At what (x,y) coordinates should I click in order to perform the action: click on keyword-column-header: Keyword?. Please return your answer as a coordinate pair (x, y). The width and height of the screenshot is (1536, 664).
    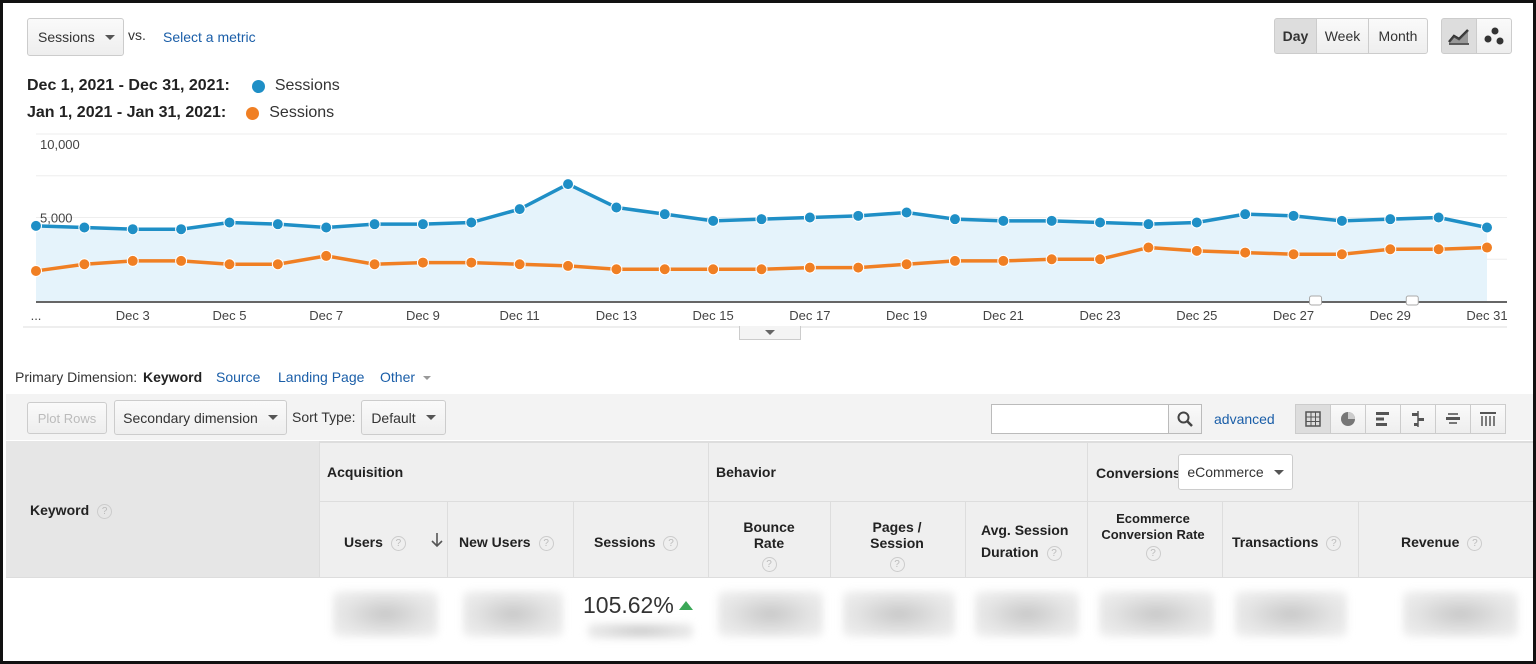
    Looking at the image, I should click on (71, 510).